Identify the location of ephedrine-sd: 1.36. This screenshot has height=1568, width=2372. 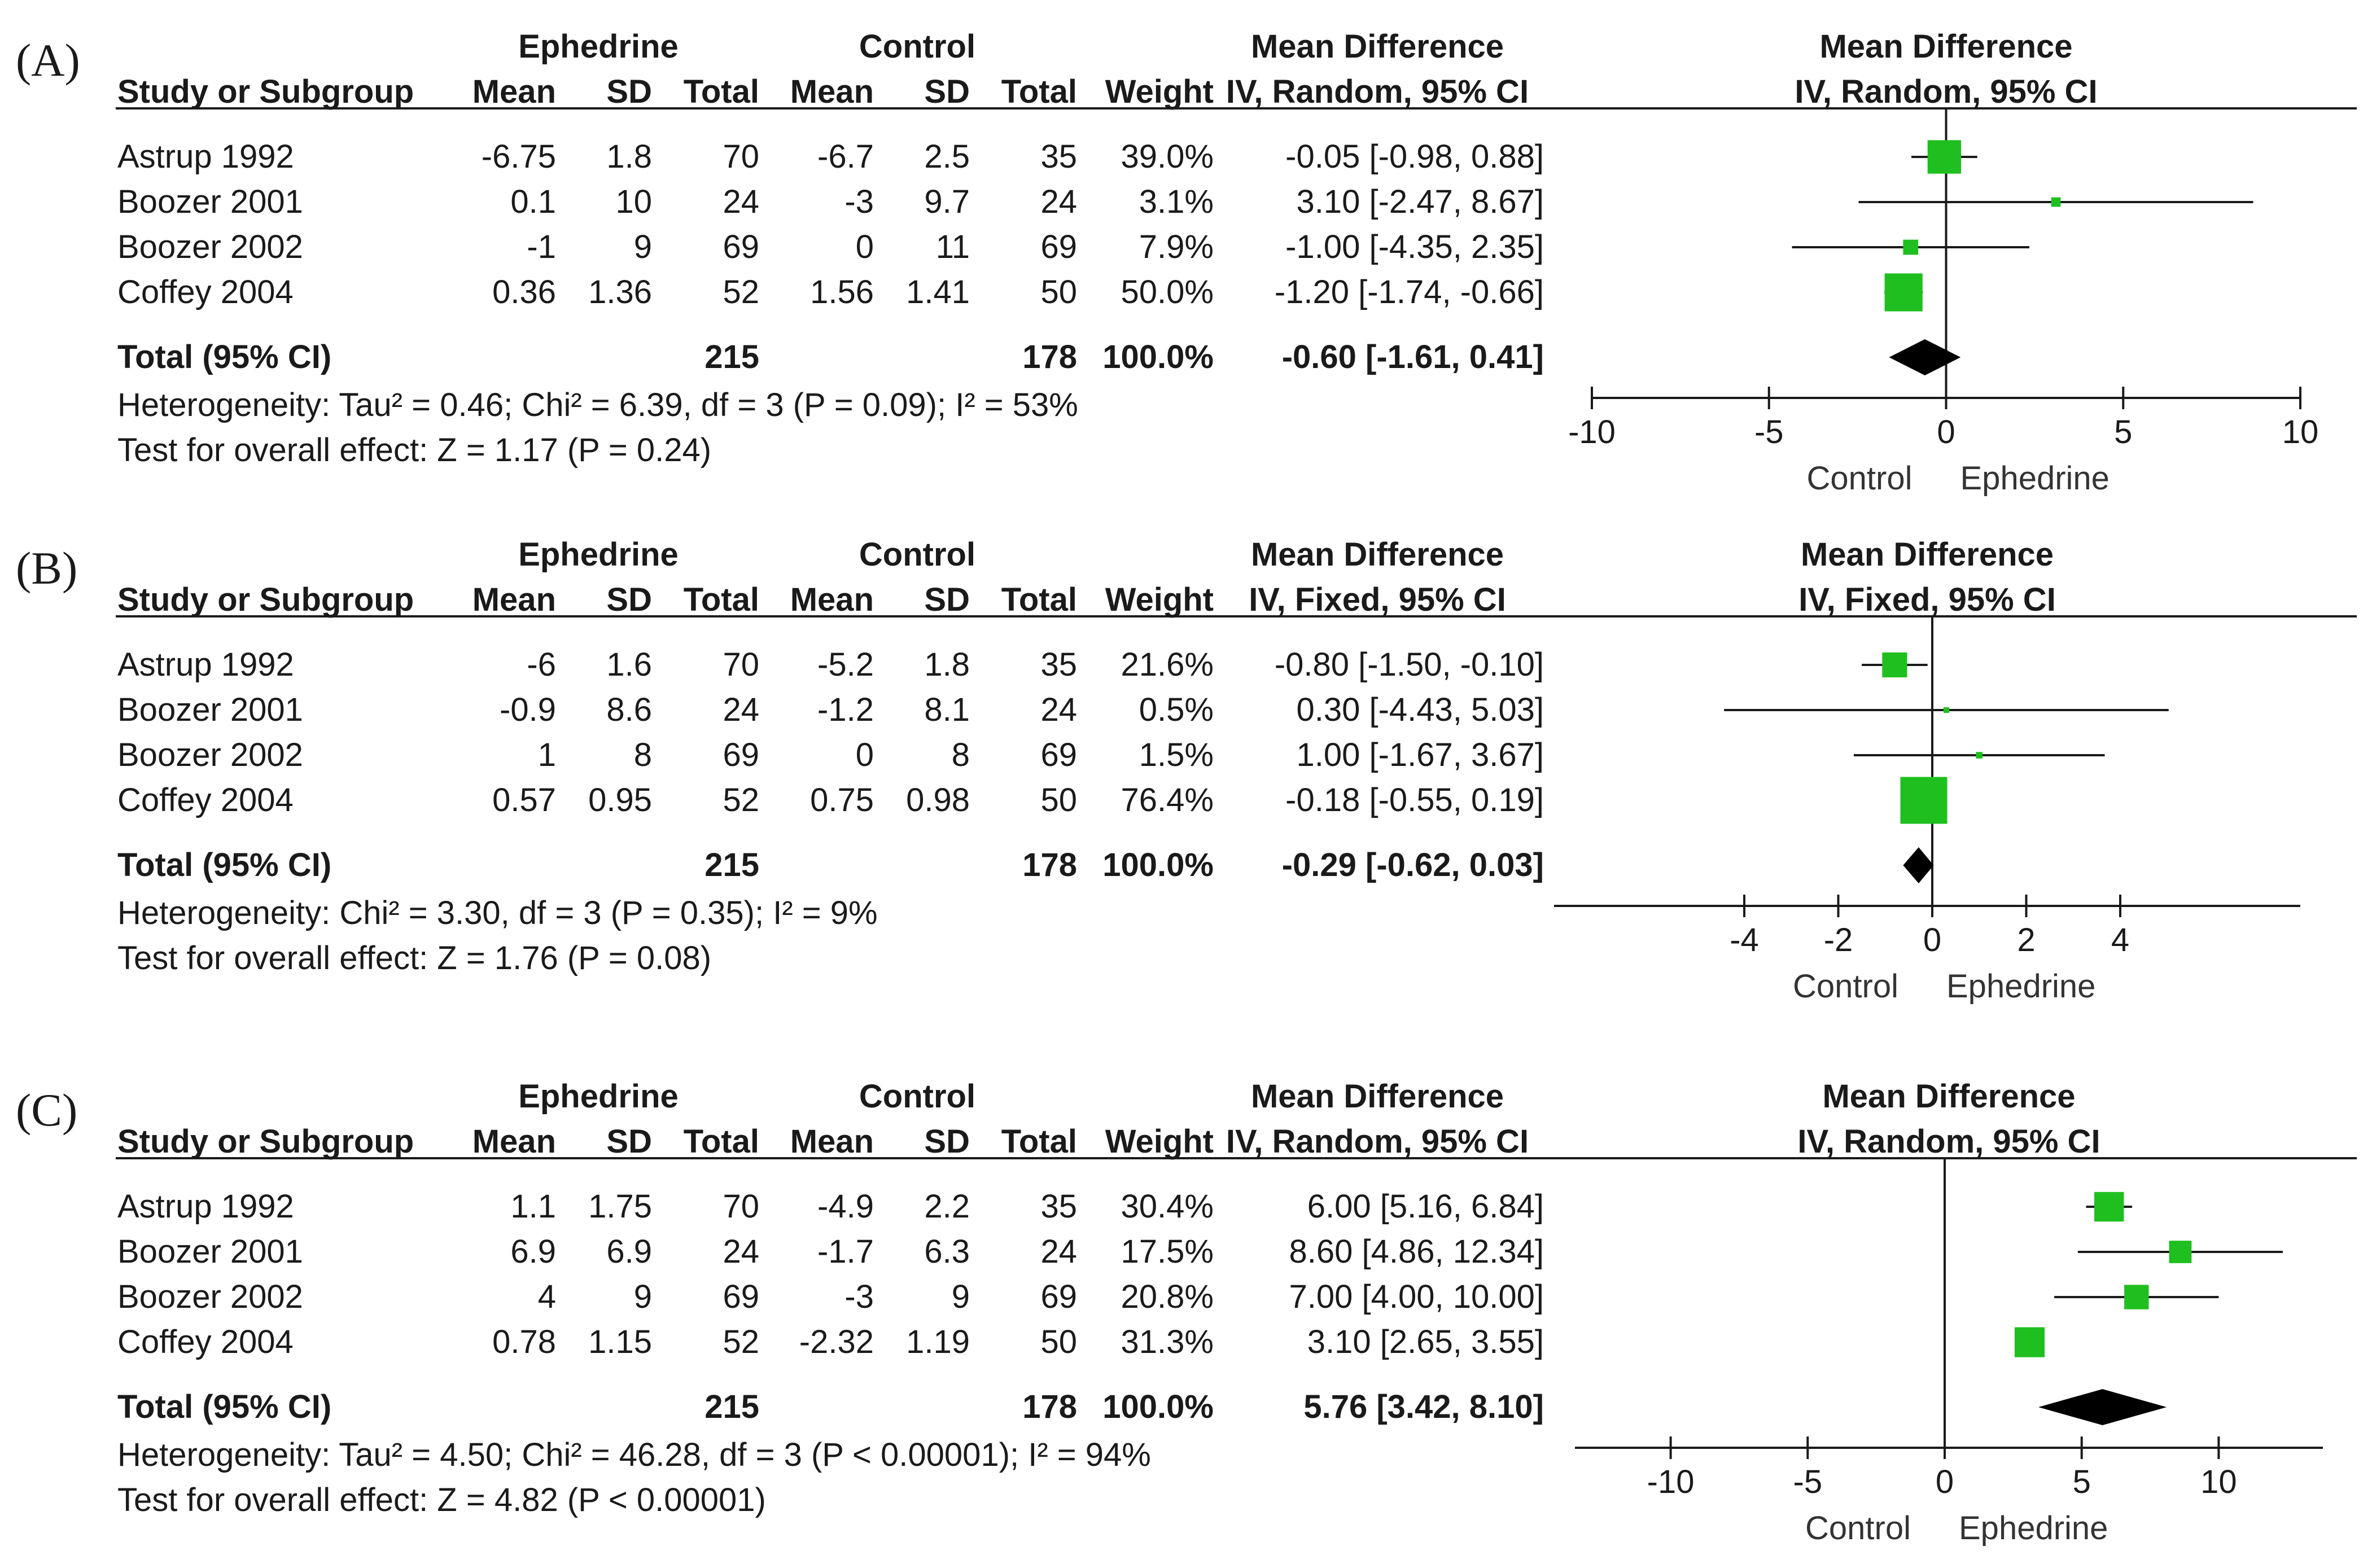
(620, 292).